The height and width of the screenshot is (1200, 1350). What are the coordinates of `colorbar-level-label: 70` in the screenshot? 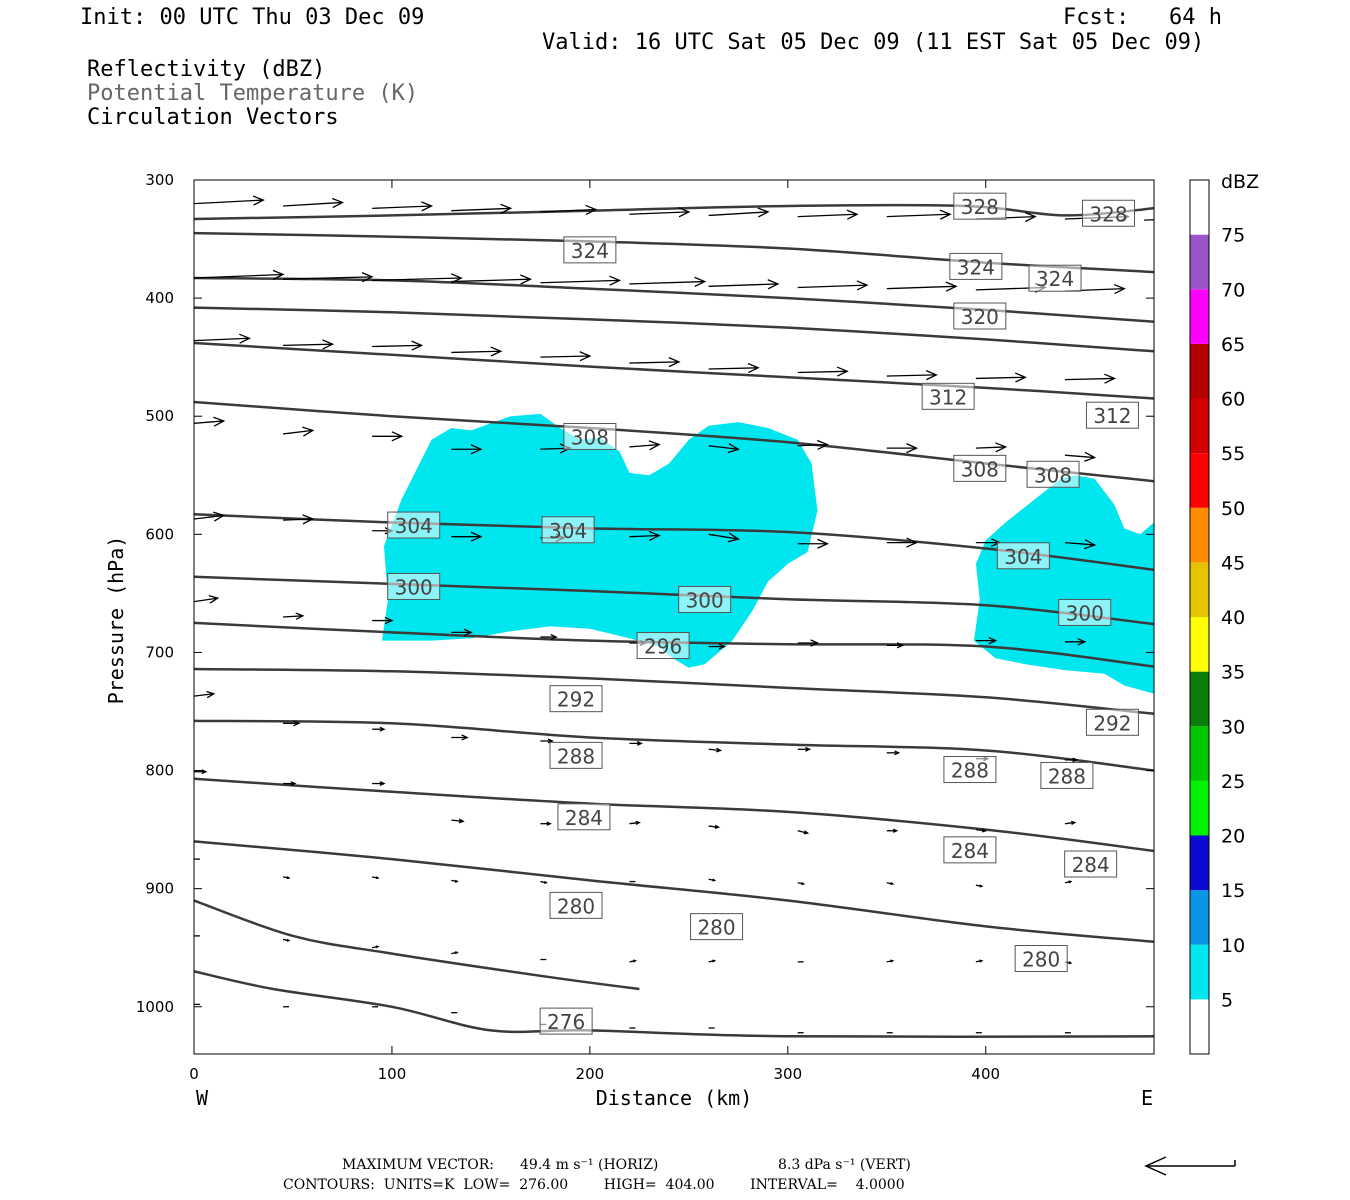 It's located at (1233, 290).